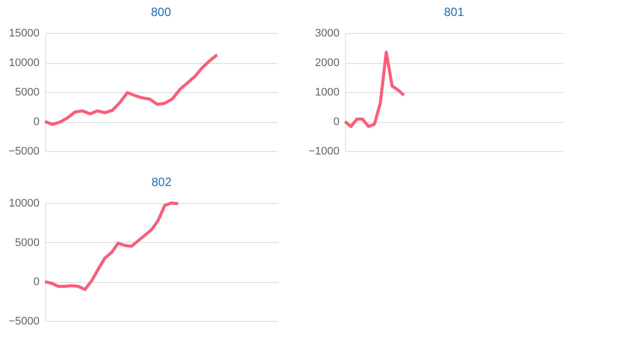 Image resolution: width=620 pixels, height=348 pixels. What do you see at coordinates (327, 63) in the screenshot?
I see `y-tick-label: 2000` at bounding box center [327, 63].